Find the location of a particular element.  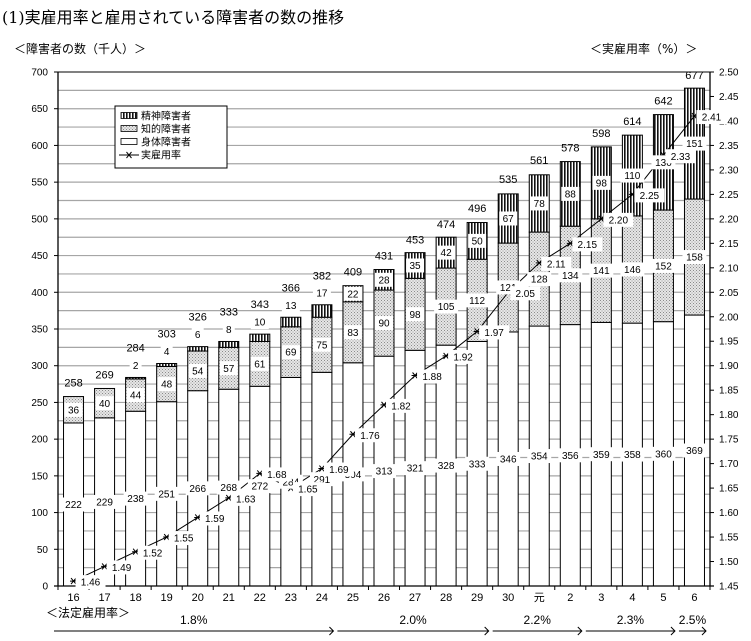

label-mental: 28 is located at coordinates (384, 280).